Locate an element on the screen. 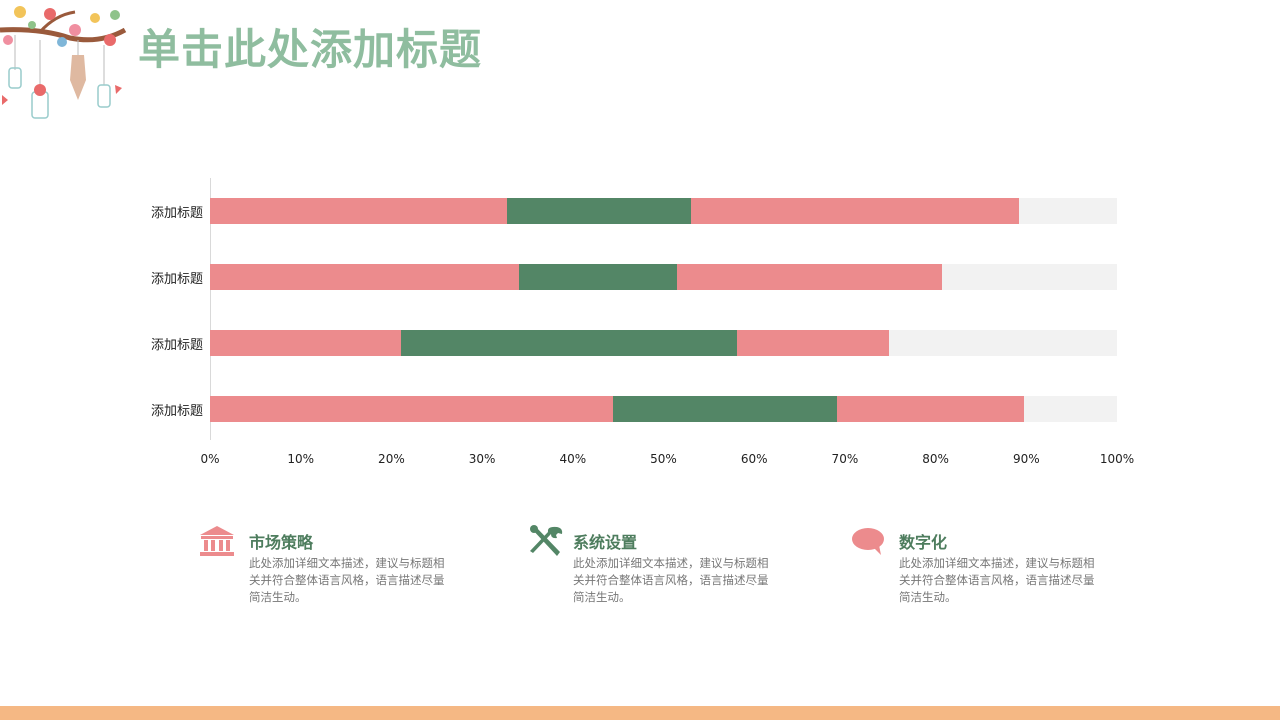  floral-branch-decoration-icon is located at coordinates (63, 62).